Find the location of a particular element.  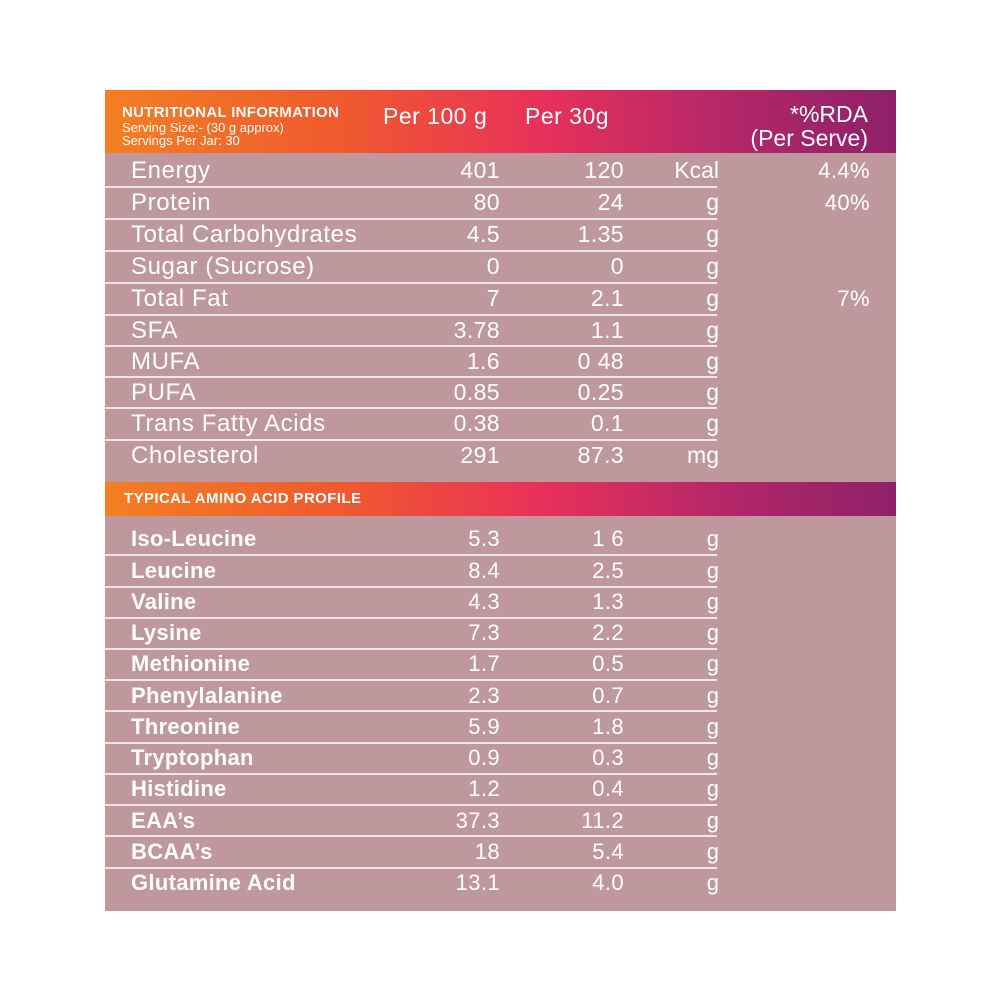

amino-per-100g: 13.1 is located at coordinates (477, 882).